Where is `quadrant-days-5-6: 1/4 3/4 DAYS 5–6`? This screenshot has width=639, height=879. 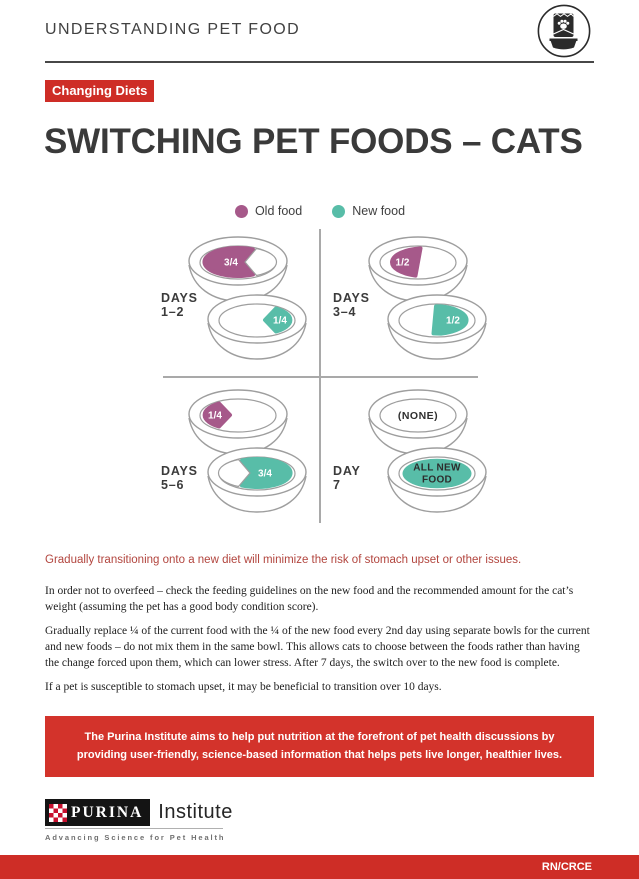
quadrant-days-5-6: 1/4 3/4 DAYS 5–6 is located at coordinates (230, 458).